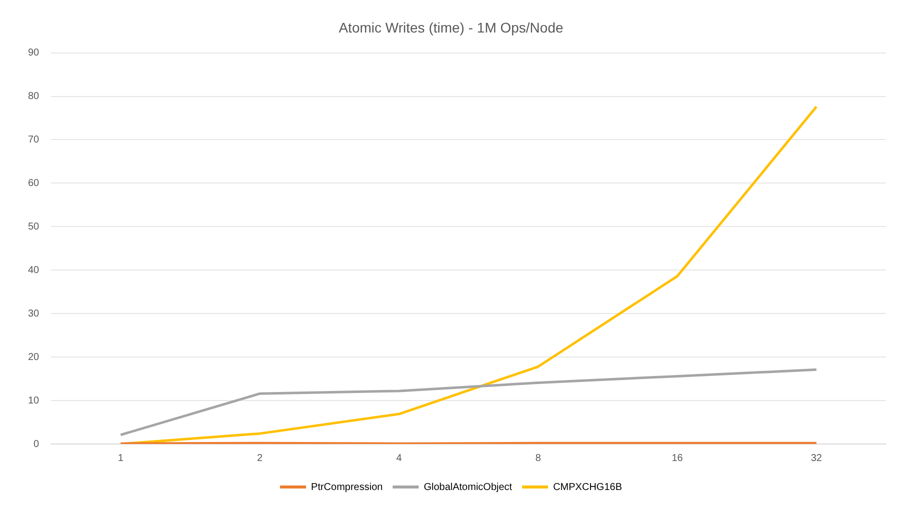 This screenshot has height=514, width=914. What do you see at coordinates (34, 96) in the screenshot?
I see `y-tick-label: 80` at bounding box center [34, 96].